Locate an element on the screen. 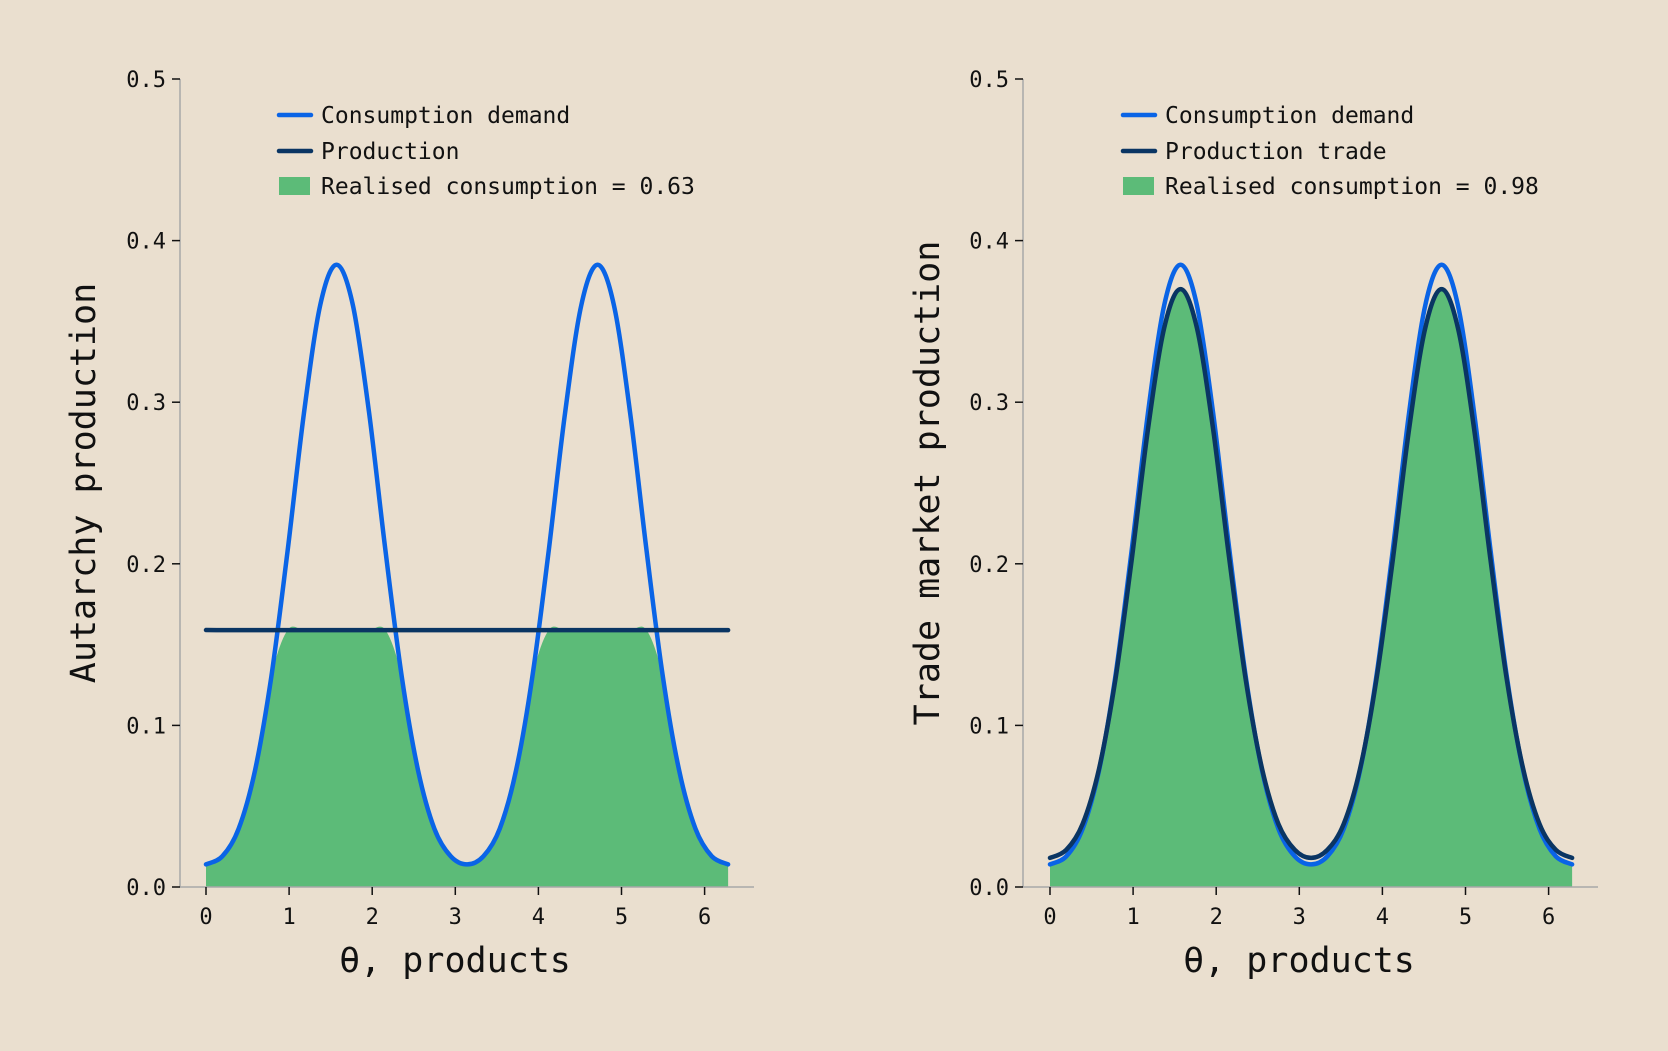  y-axis-label: Trade market production is located at coordinates (928, 483).